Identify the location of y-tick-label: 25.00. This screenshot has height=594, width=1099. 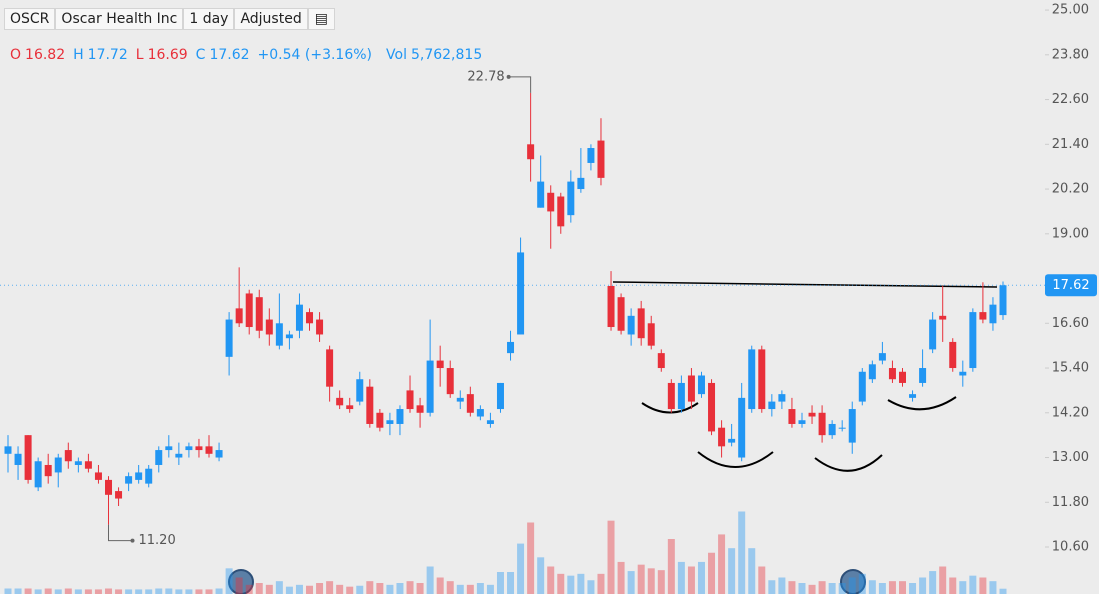
(1070, 10).